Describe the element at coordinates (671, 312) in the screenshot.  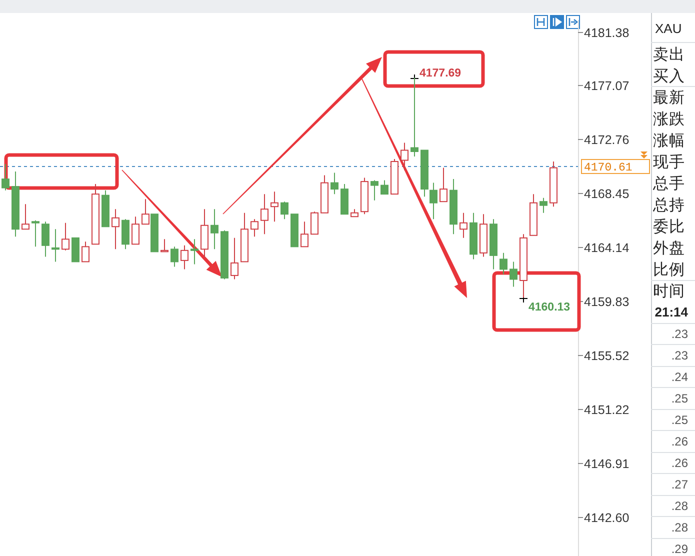
I see `panel-text: 21:14` at that location.